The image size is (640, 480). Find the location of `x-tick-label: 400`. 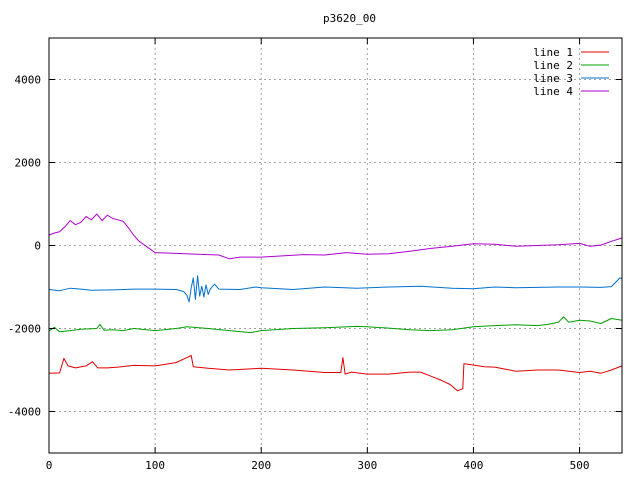

x-tick-label: 400 is located at coordinates (474, 465).